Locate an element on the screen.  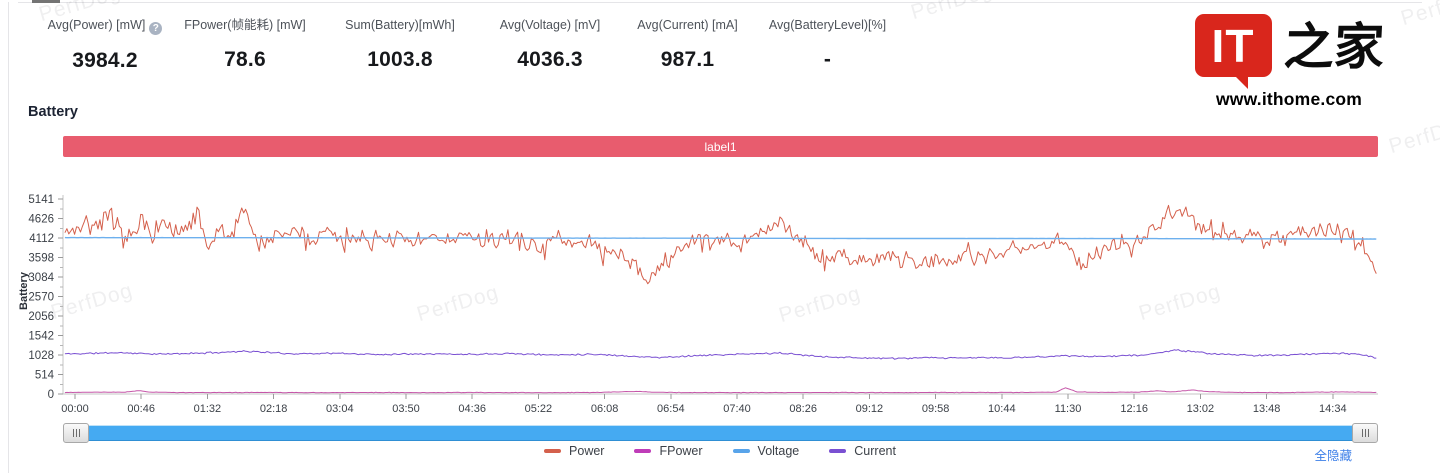
stat-avg-voltage: Avg(Voltage) [mV] 4036.3 is located at coordinates (550, 44).